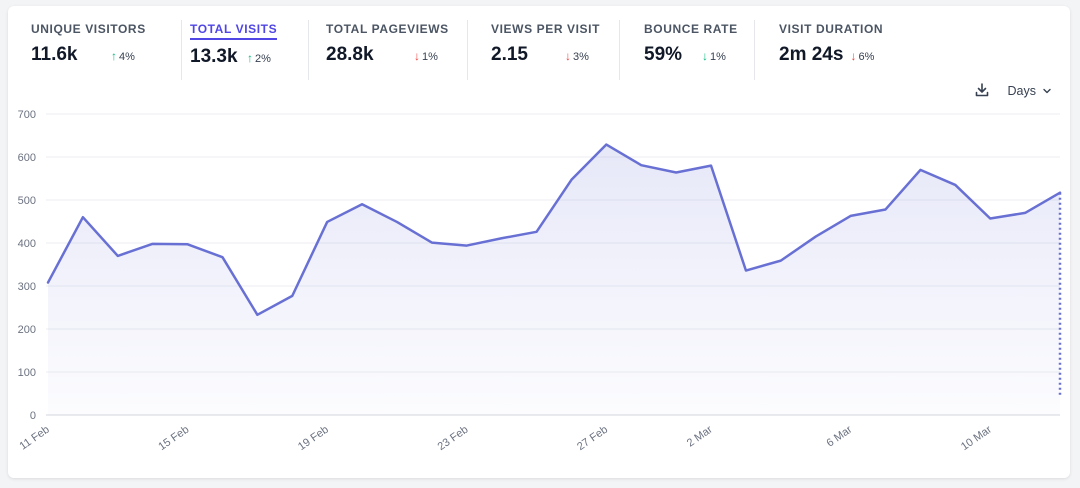  Describe the element at coordinates (173, 438) in the screenshot. I see `x-tick-label: 15 Feb` at that location.